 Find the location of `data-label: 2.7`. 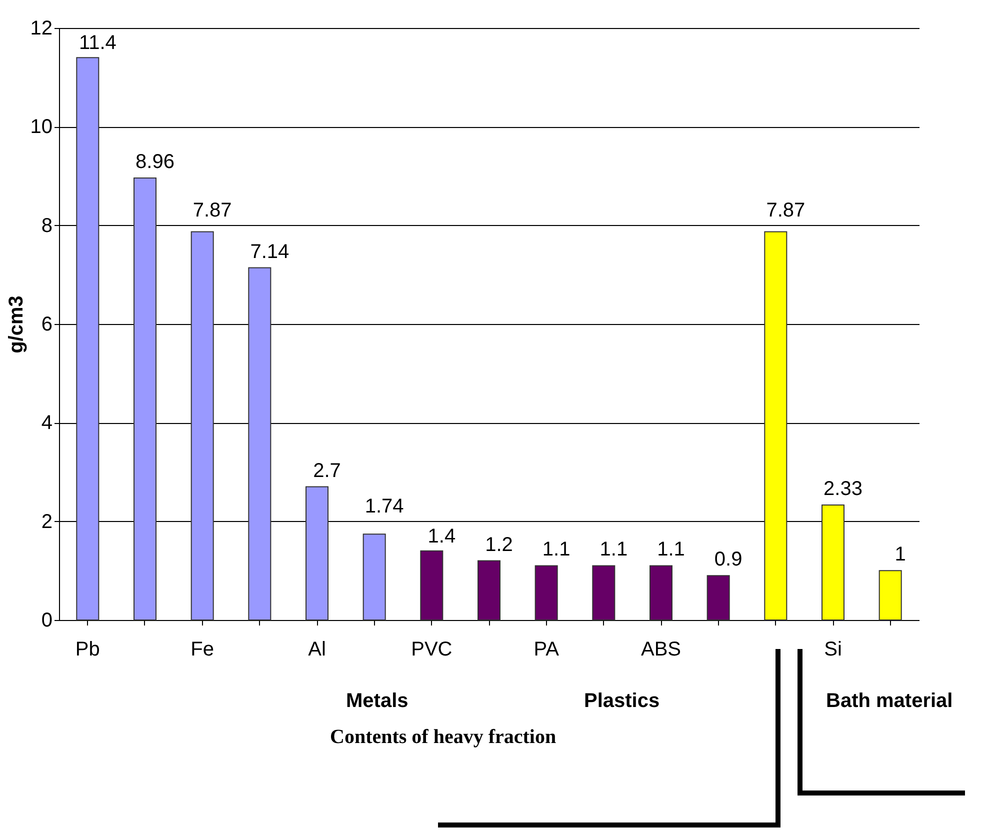

data-label: 2.7 is located at coordinates (327, 471).